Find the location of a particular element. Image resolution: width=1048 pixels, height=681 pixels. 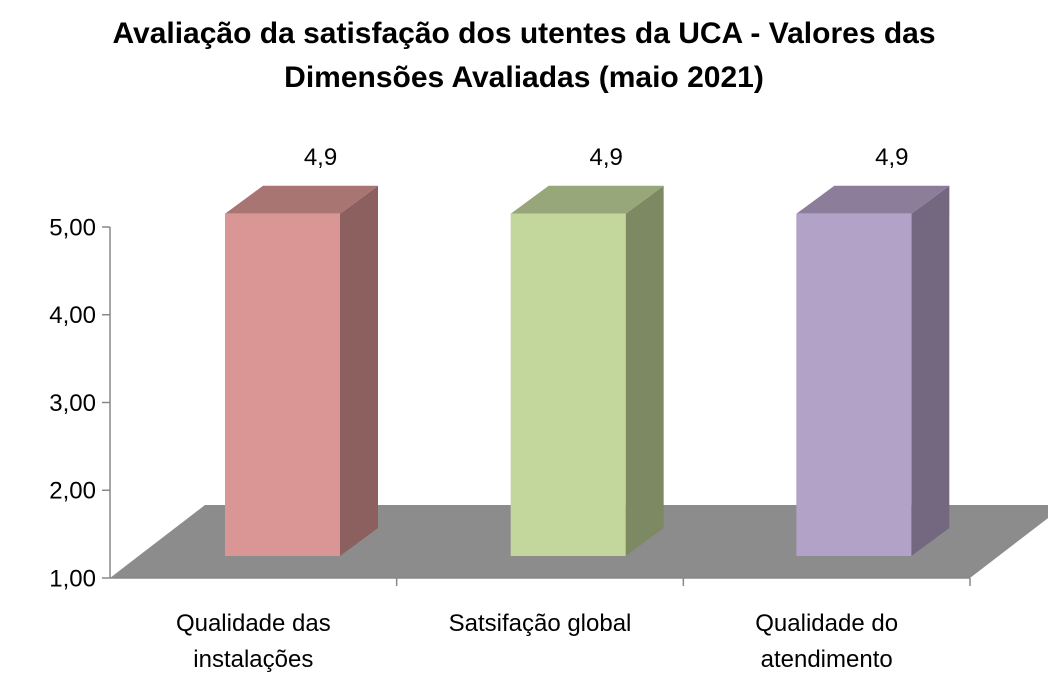

y-tick-label: 1,00 is located at coordinates (72, 578).